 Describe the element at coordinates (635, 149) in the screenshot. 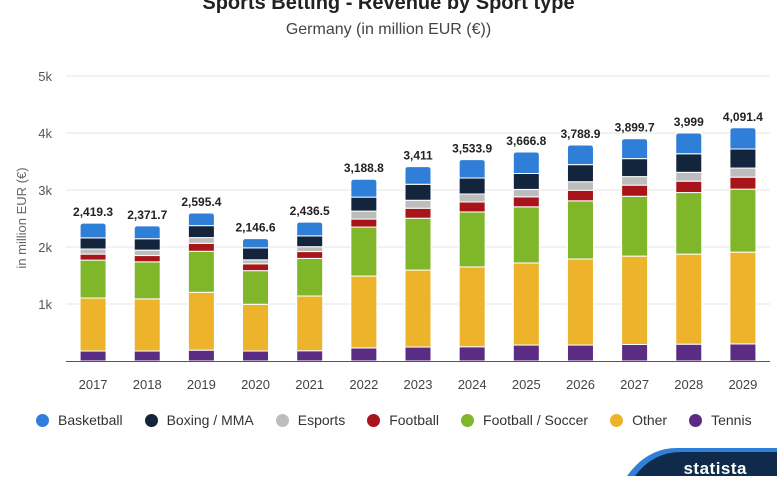

I see `bar-segment-basketball-2027` at that location.